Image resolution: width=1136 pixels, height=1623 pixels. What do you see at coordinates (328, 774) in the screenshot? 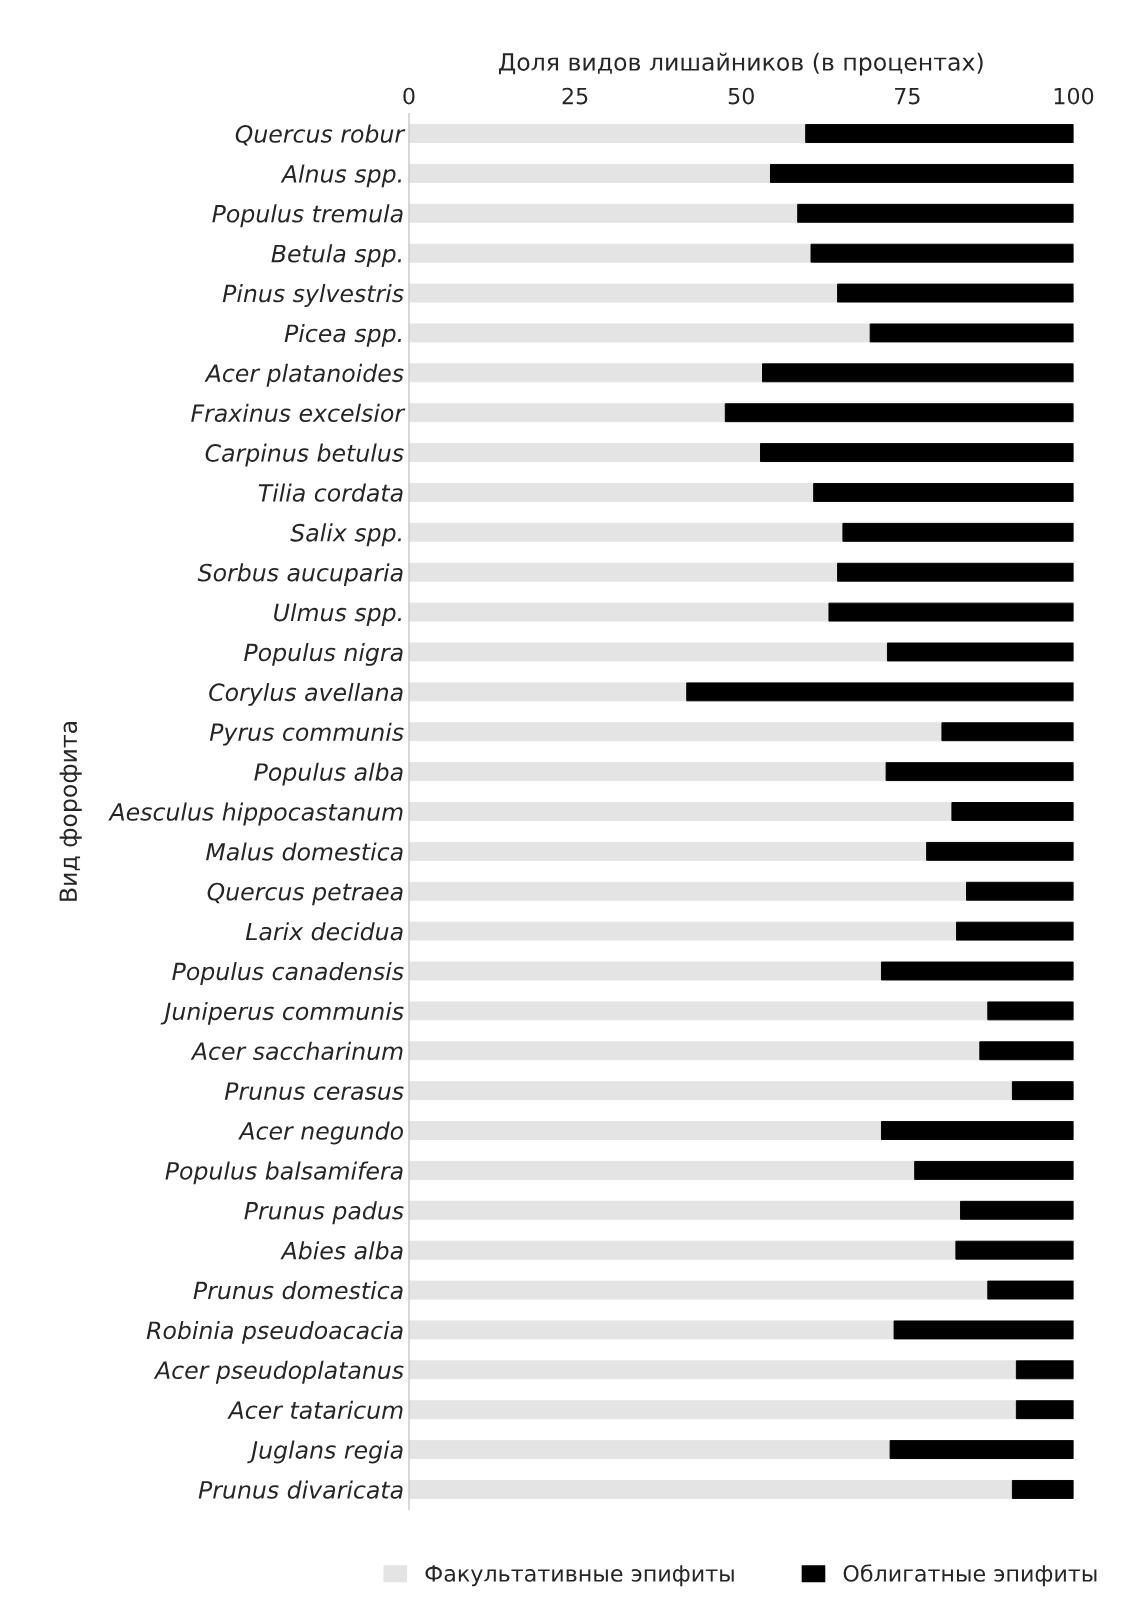
I see `y-tick-label: Populus alba` at bounding box center [328, 774].